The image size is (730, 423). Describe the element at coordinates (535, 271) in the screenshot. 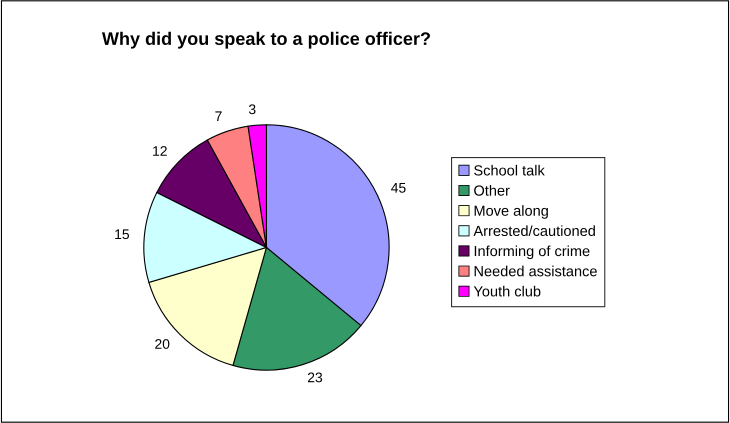

I see `legend-label: Needed assistance` at that location.